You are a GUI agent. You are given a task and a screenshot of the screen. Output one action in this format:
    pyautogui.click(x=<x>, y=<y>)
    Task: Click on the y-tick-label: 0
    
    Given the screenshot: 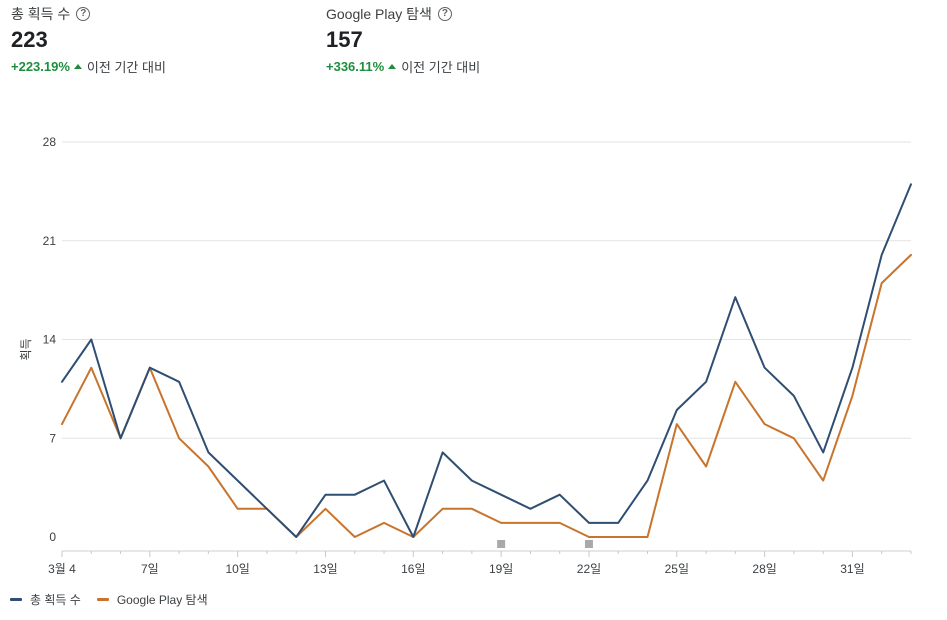 What is the action you would take?
    pyautogui.click(x=52, y=537)
    